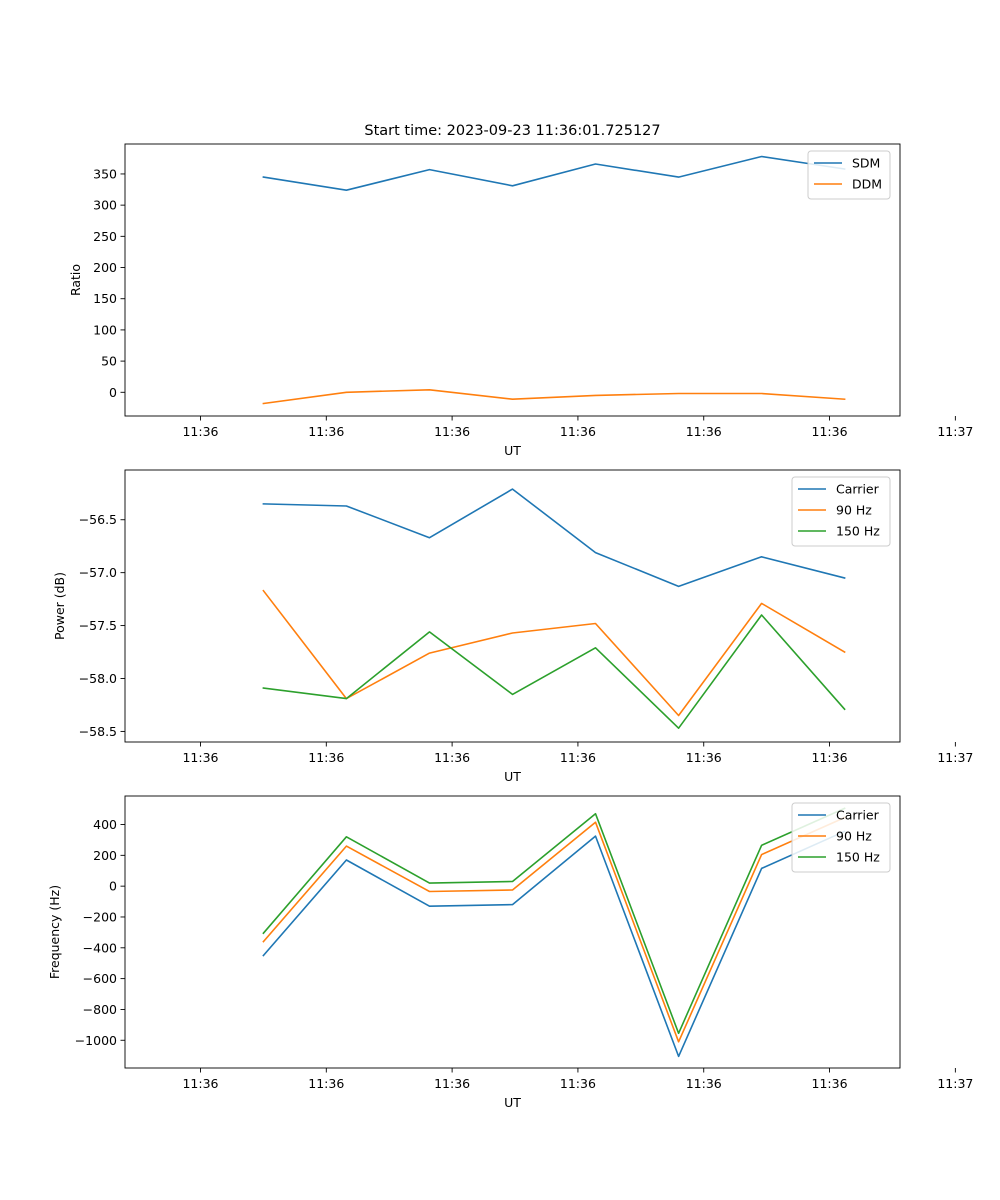 The image size is (1000, 1200). Describe the element at coordinates (105, 824) in the screenshot. I see `y-tick-label: 400` at that location.